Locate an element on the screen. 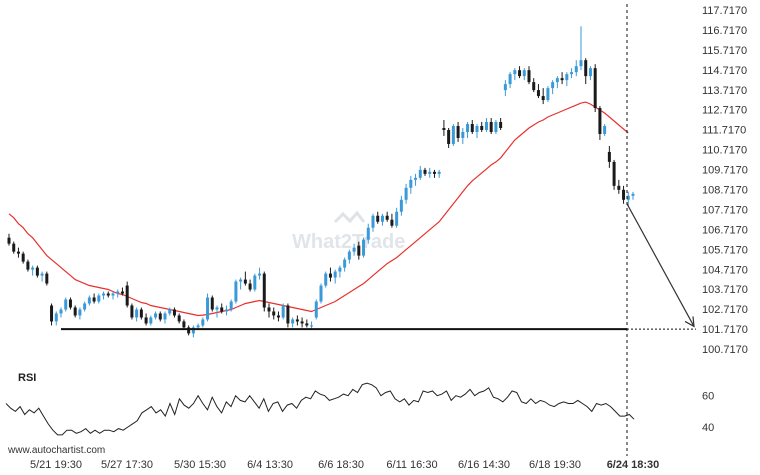 The image size is (760, 475). time-tick-label: 5/21 19:30 is located at coordinates (56, 465).